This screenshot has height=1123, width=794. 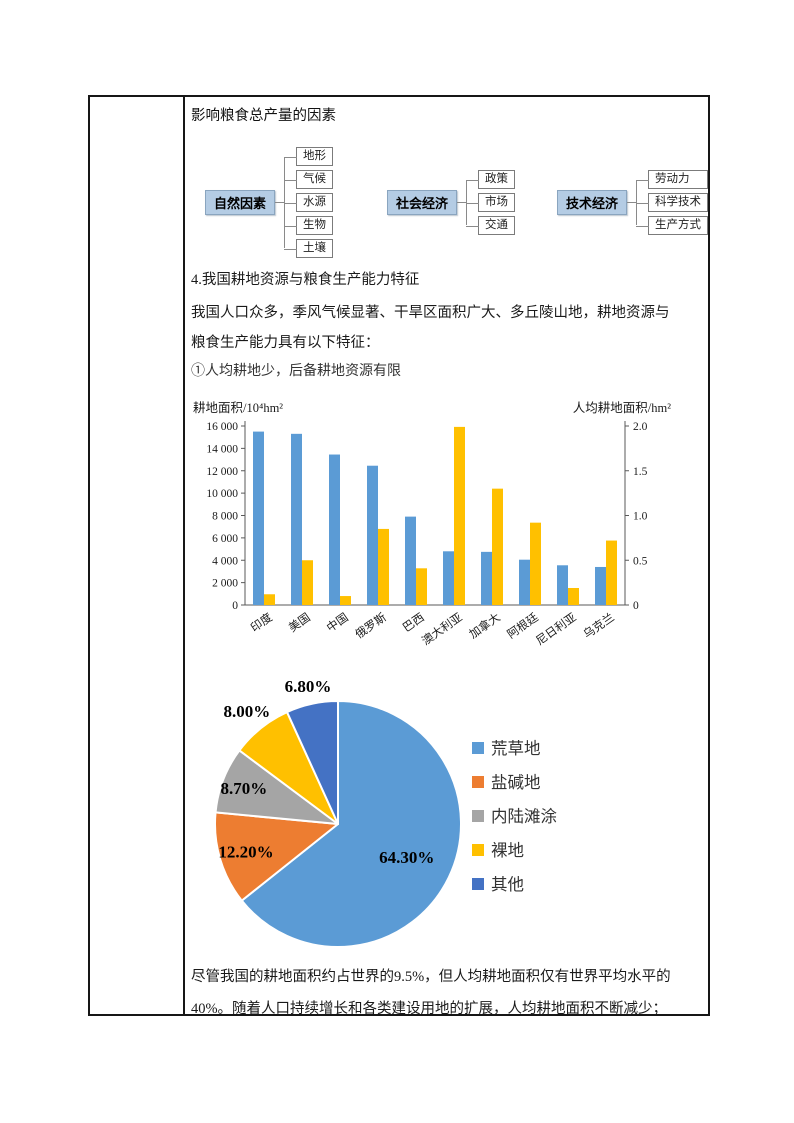 I want to click on left-axis-tick: 12 000, so click(x=222, y=472).